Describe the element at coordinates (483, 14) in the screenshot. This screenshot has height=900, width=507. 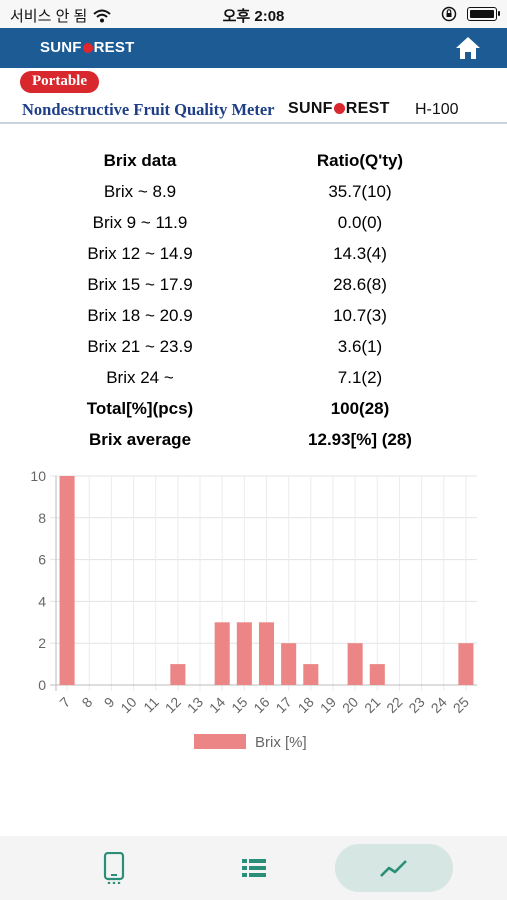
I see `battery-icon` at that location.